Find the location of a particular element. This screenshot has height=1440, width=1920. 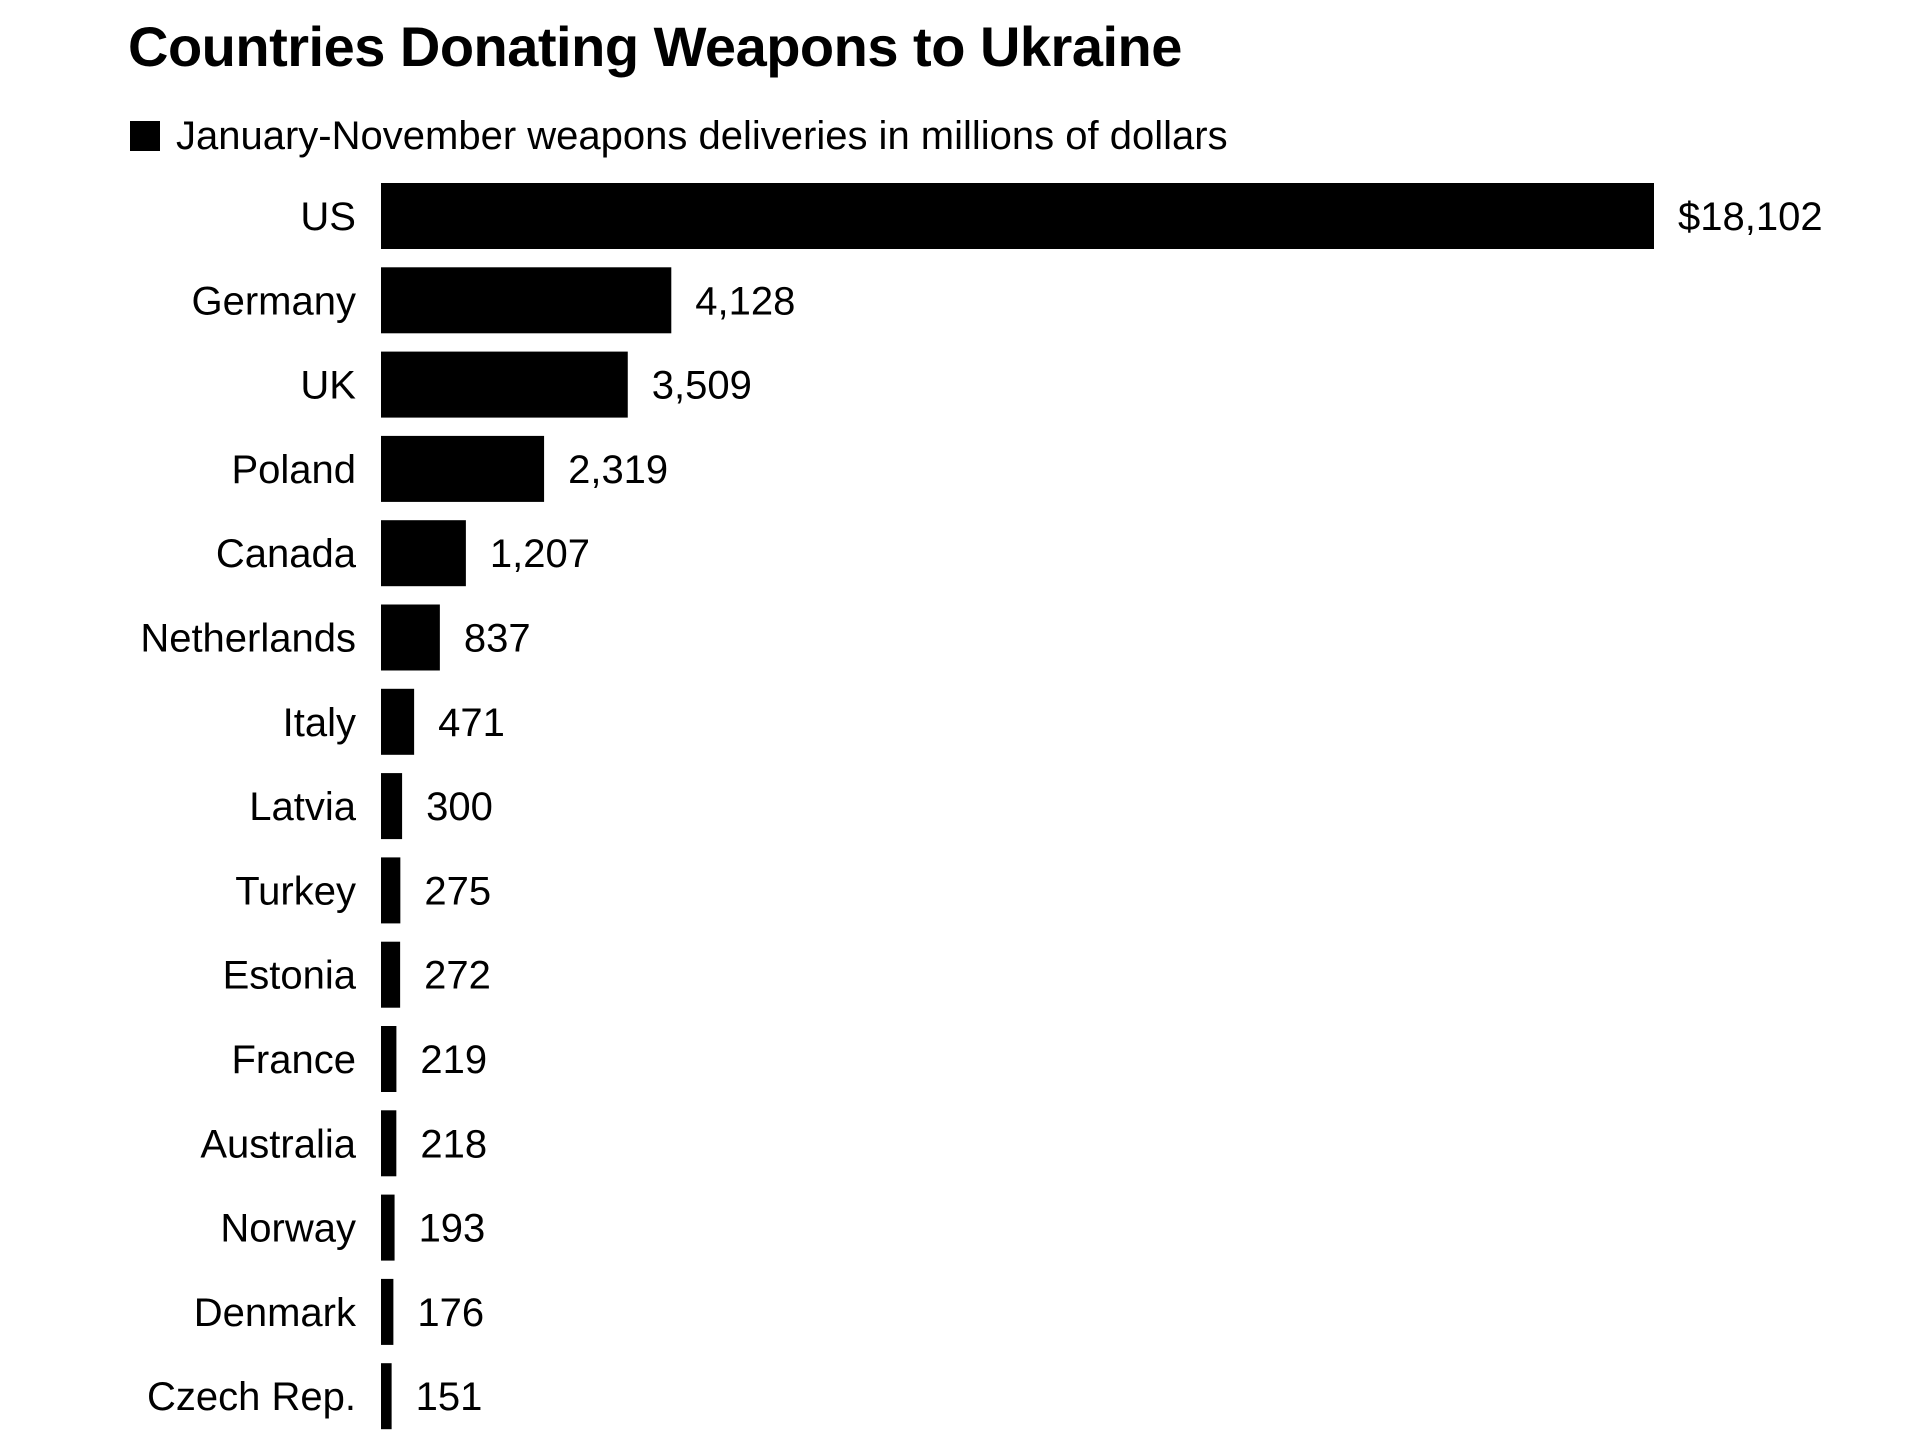

value-label: 193 is located at coordinates (452, 1229).